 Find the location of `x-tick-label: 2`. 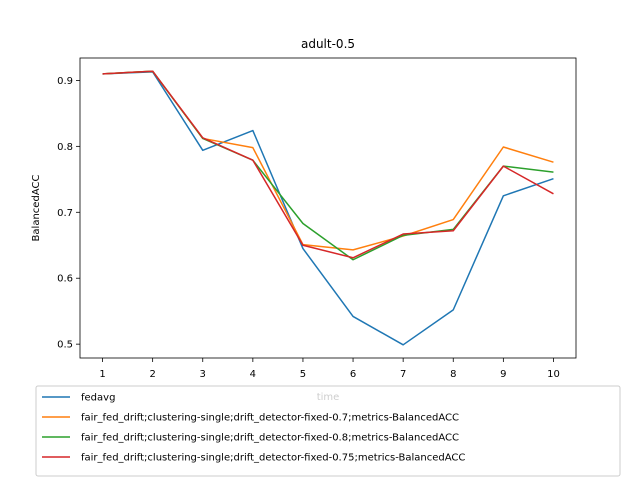

x-tick-label: 2 is located at coordinates (152, 374).